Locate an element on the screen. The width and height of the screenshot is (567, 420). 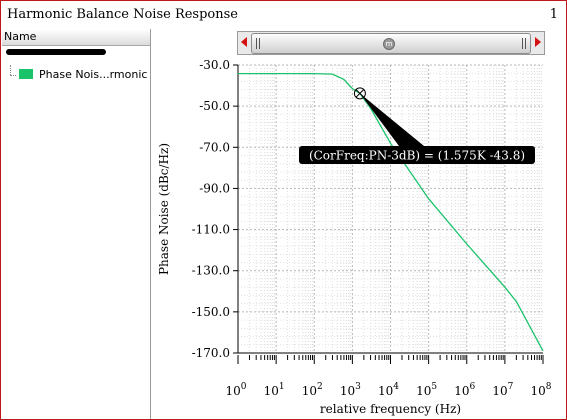
marker-layer: (CorFreq:PN-3dB) = (1.575K -43.8) is located at coordinates (417, 125).